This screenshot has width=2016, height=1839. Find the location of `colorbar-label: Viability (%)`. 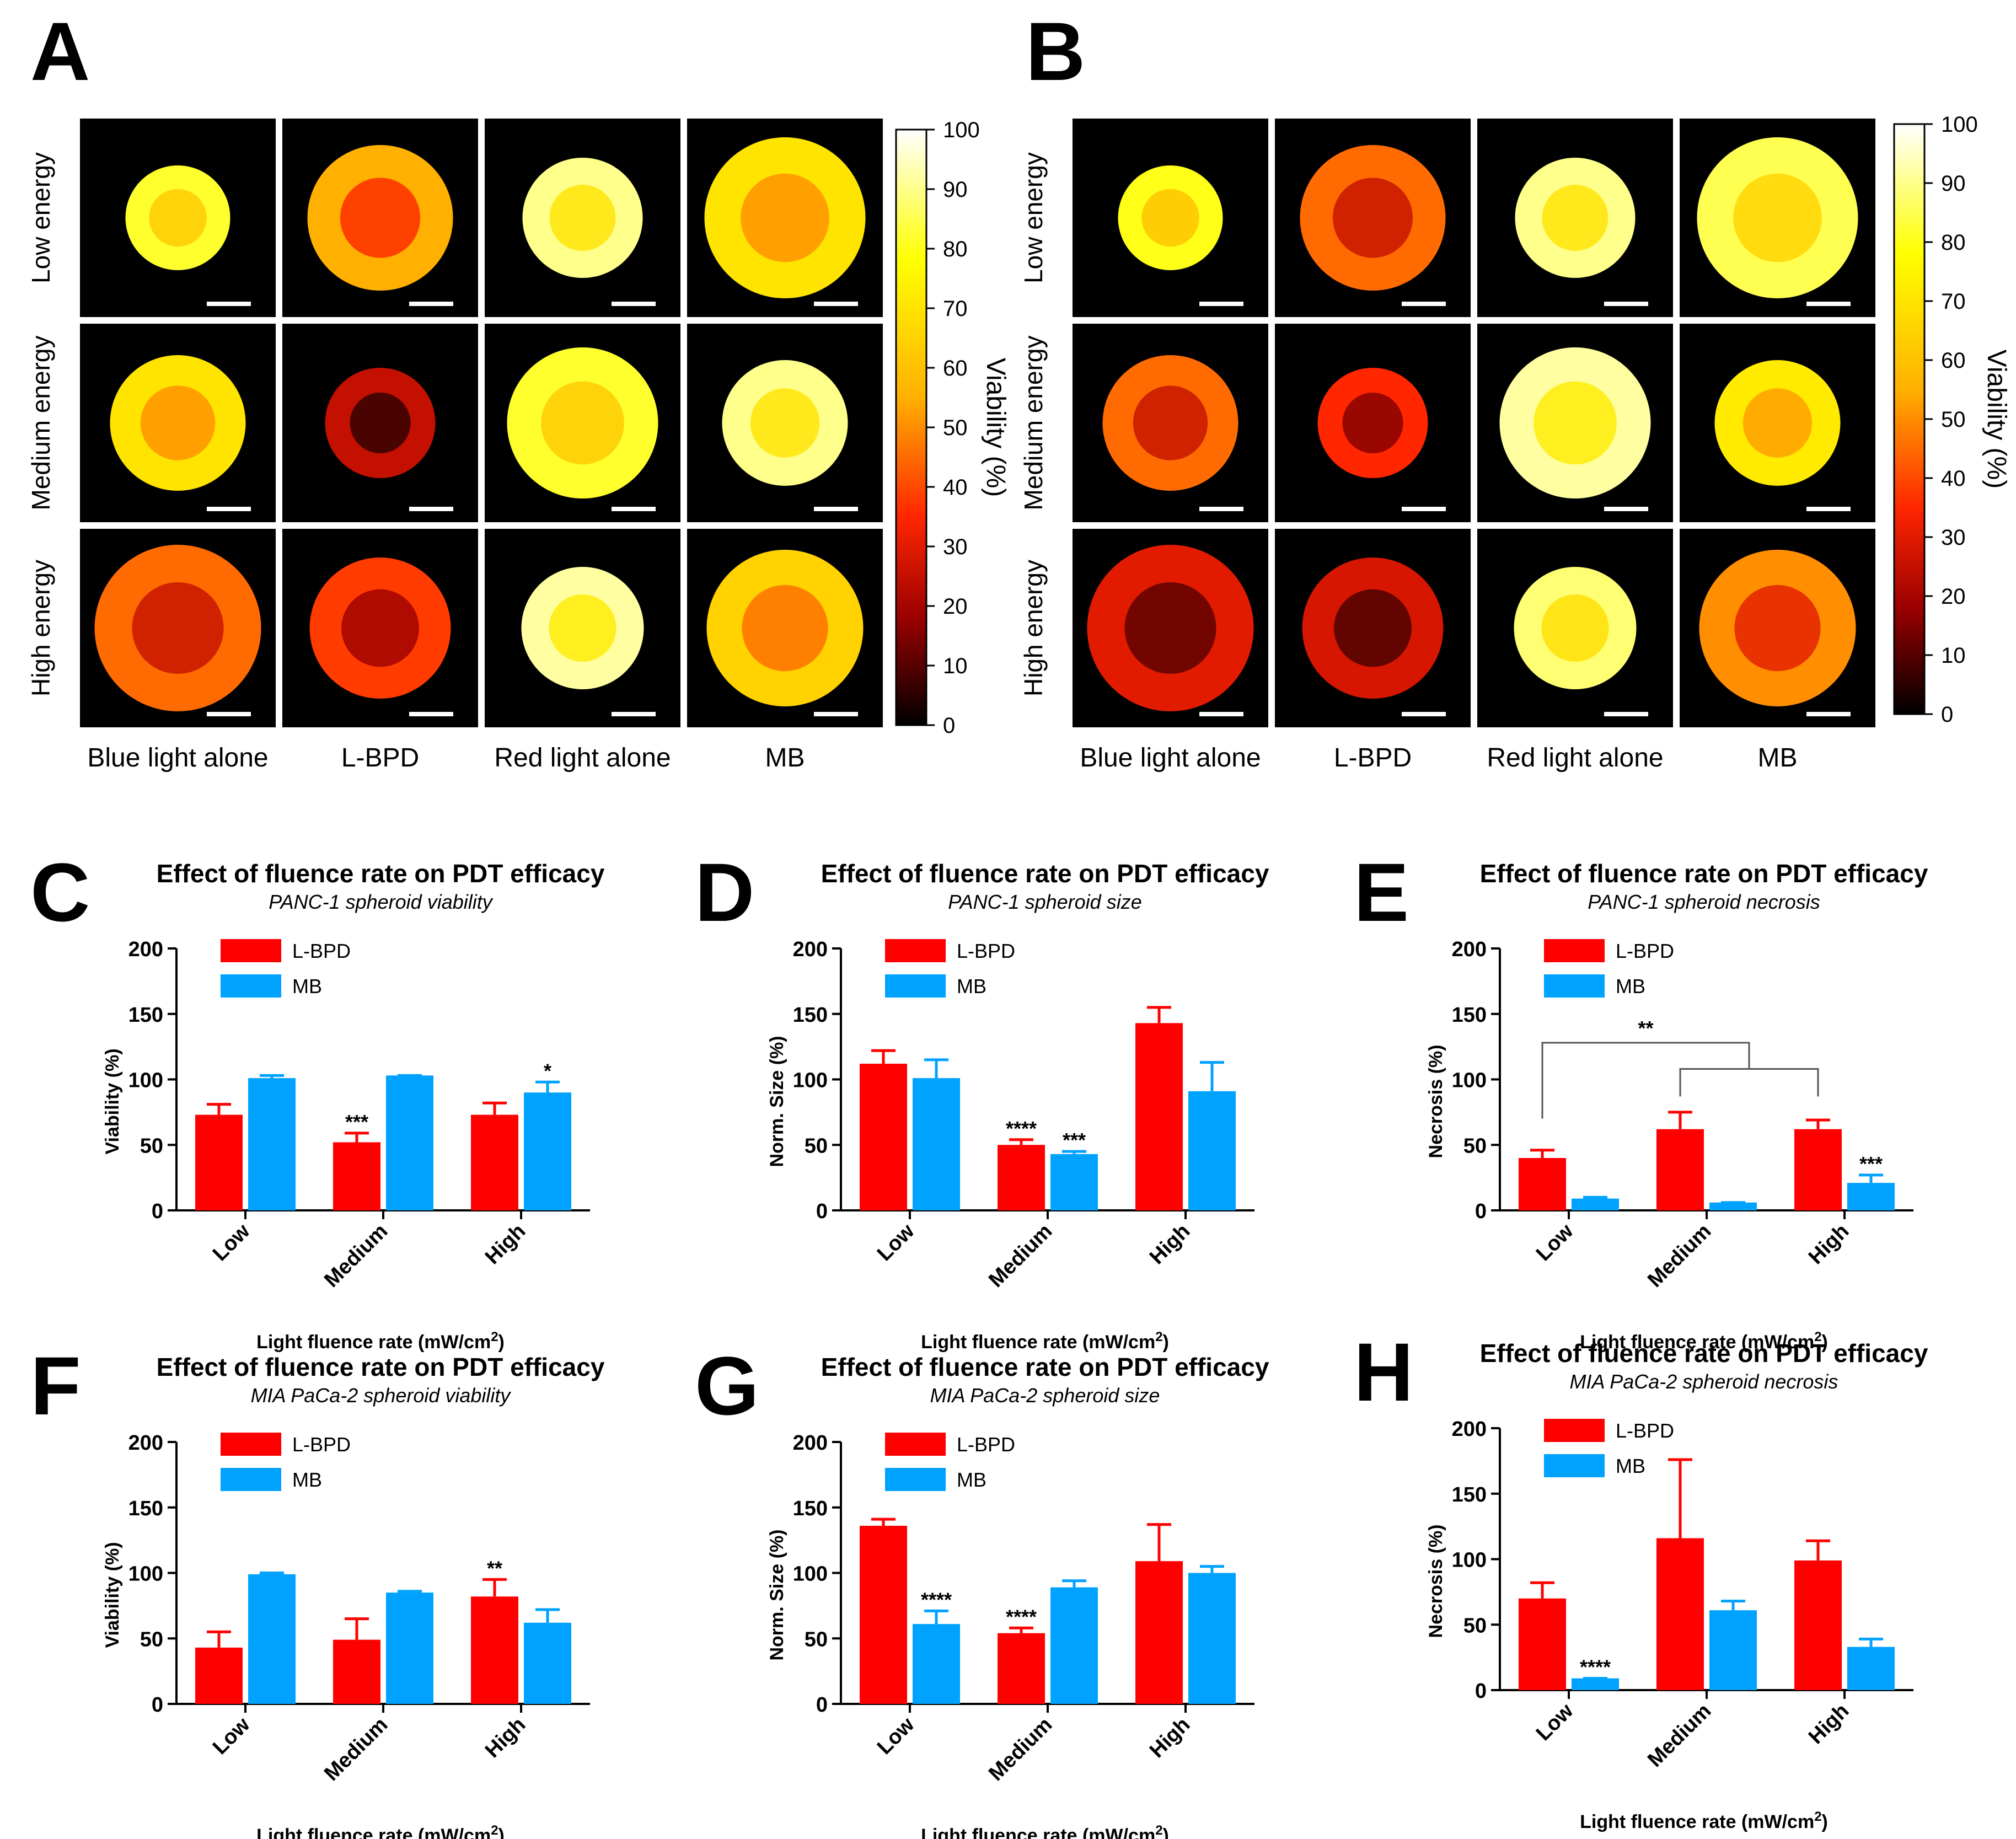

colorbar-label: Viability (%) is located at coordinates (1996, 420).